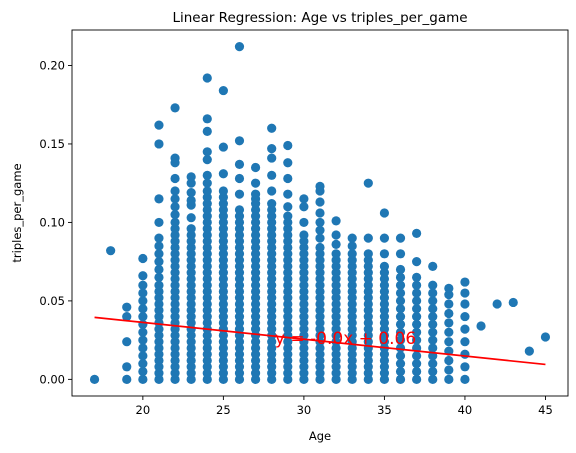  What do you see at coordinates (52, 222) in the screenshot?
I see `y-tick-label: 0.10` at bounding box center [52, 222].